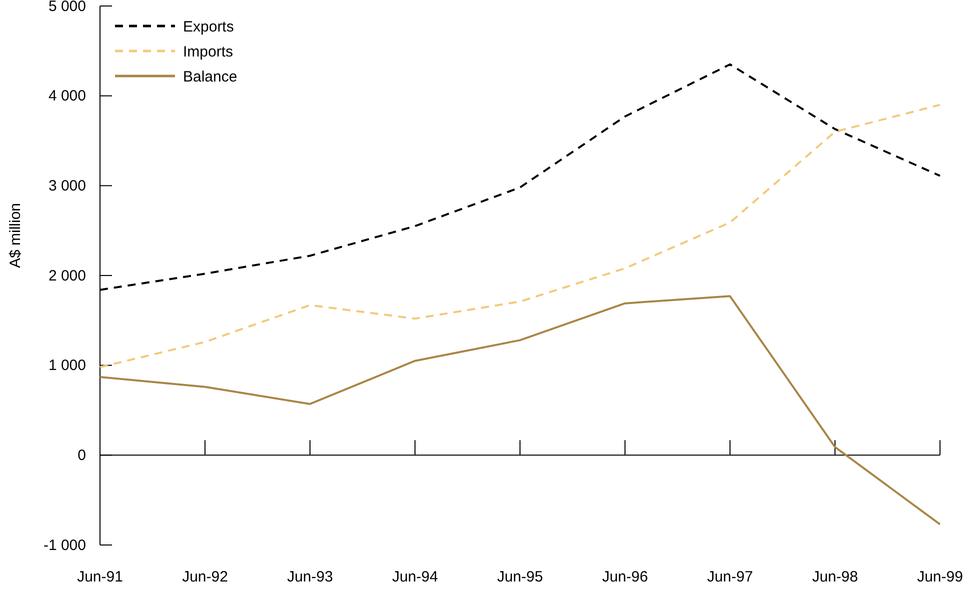  Describe the element at coordinates (67, 365) in the screenshot. I see `y-tick-label: 1 000` at that location.